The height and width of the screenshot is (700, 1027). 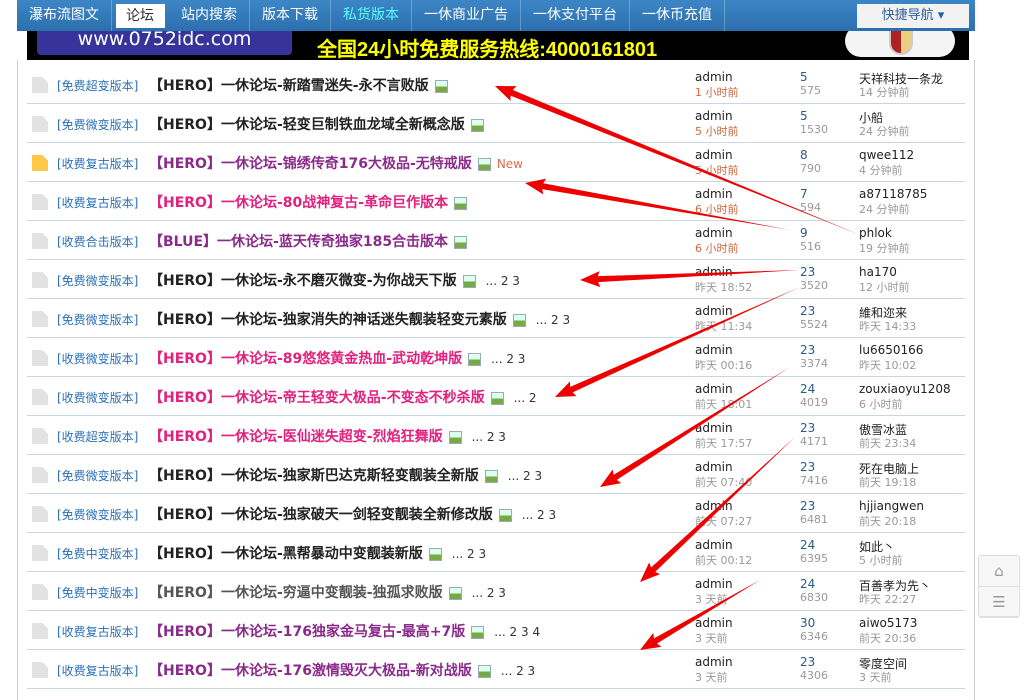 What do you see at coordinates (289, 86) in the screenshot?
I see `thread-title-link: 【HERO】一休论坛-新踏雪迷失-永不言败版` at bounding box center [289, 86].